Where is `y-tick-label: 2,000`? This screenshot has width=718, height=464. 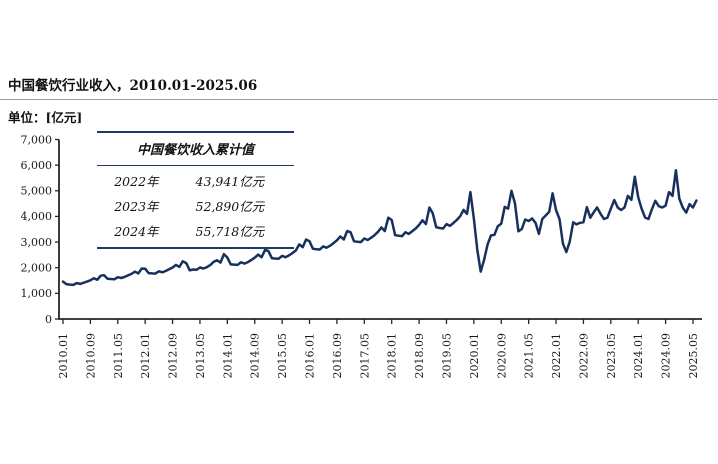 y-tick-label: 2,000 is located at coordinates (37, 268).